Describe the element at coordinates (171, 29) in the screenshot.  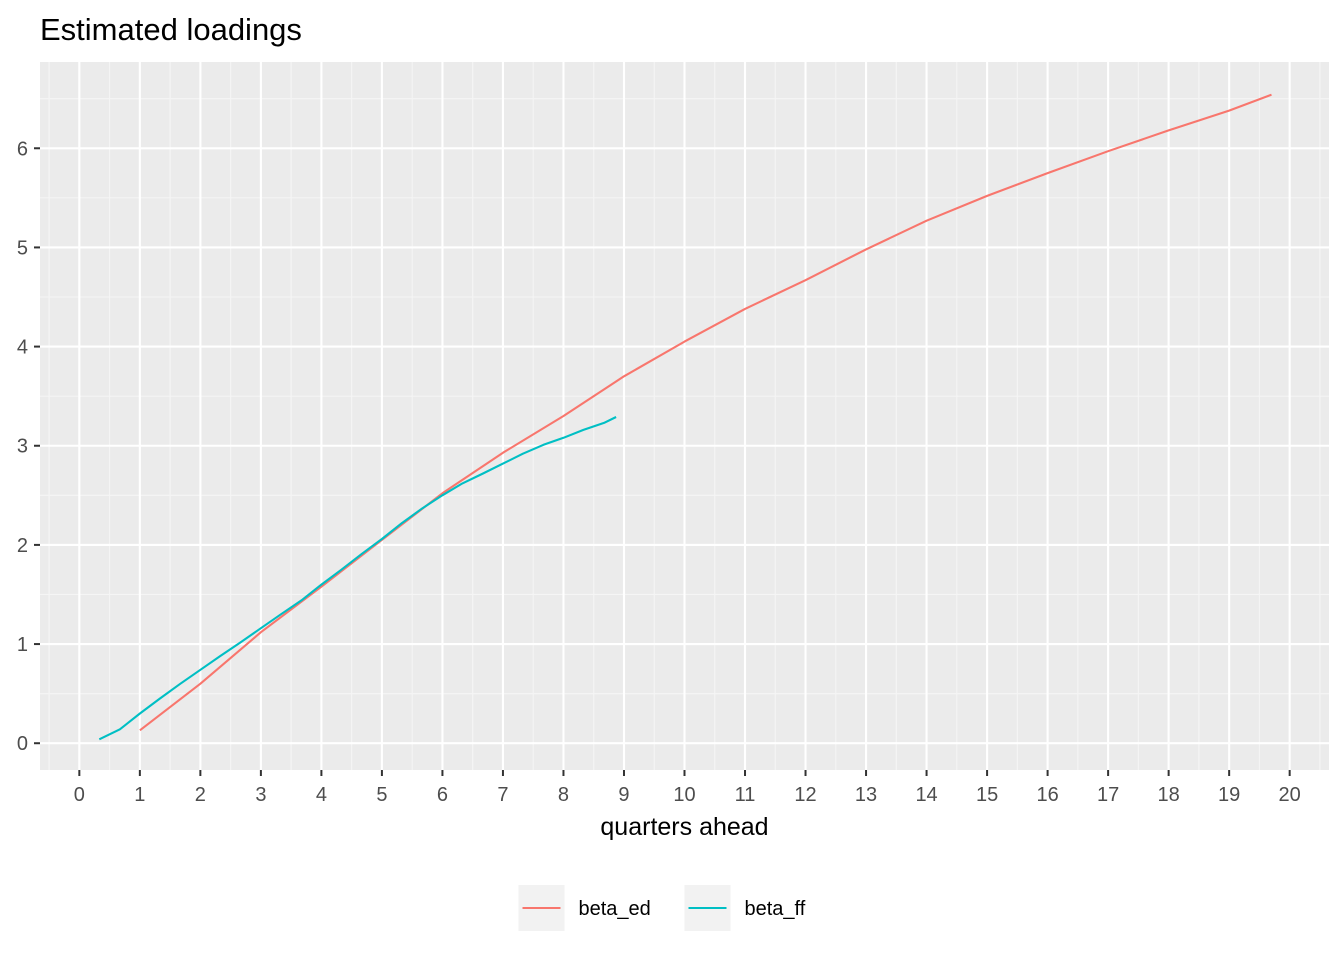
I see `chart-title: Estimated loadings` at that location.